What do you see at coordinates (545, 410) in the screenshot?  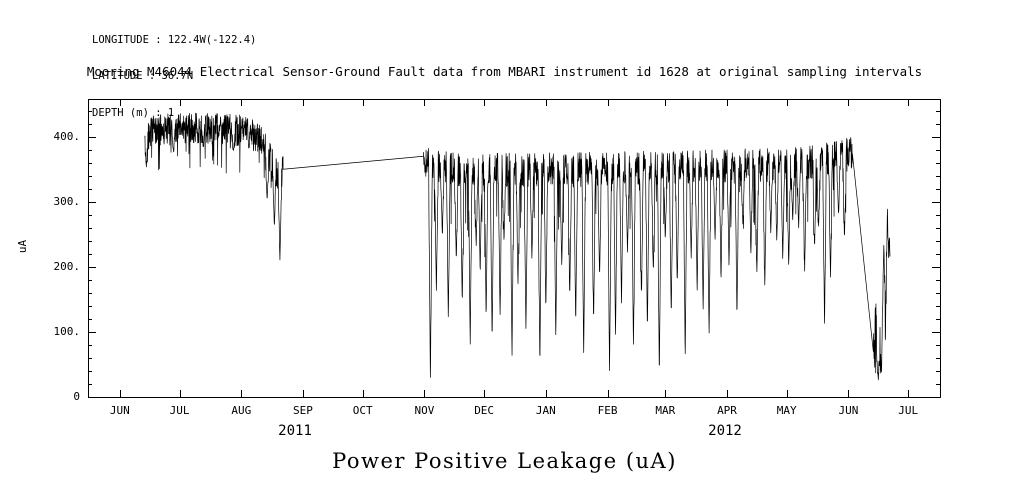 I see `x-tick-label: JAN` at bounding box center [545, 410].